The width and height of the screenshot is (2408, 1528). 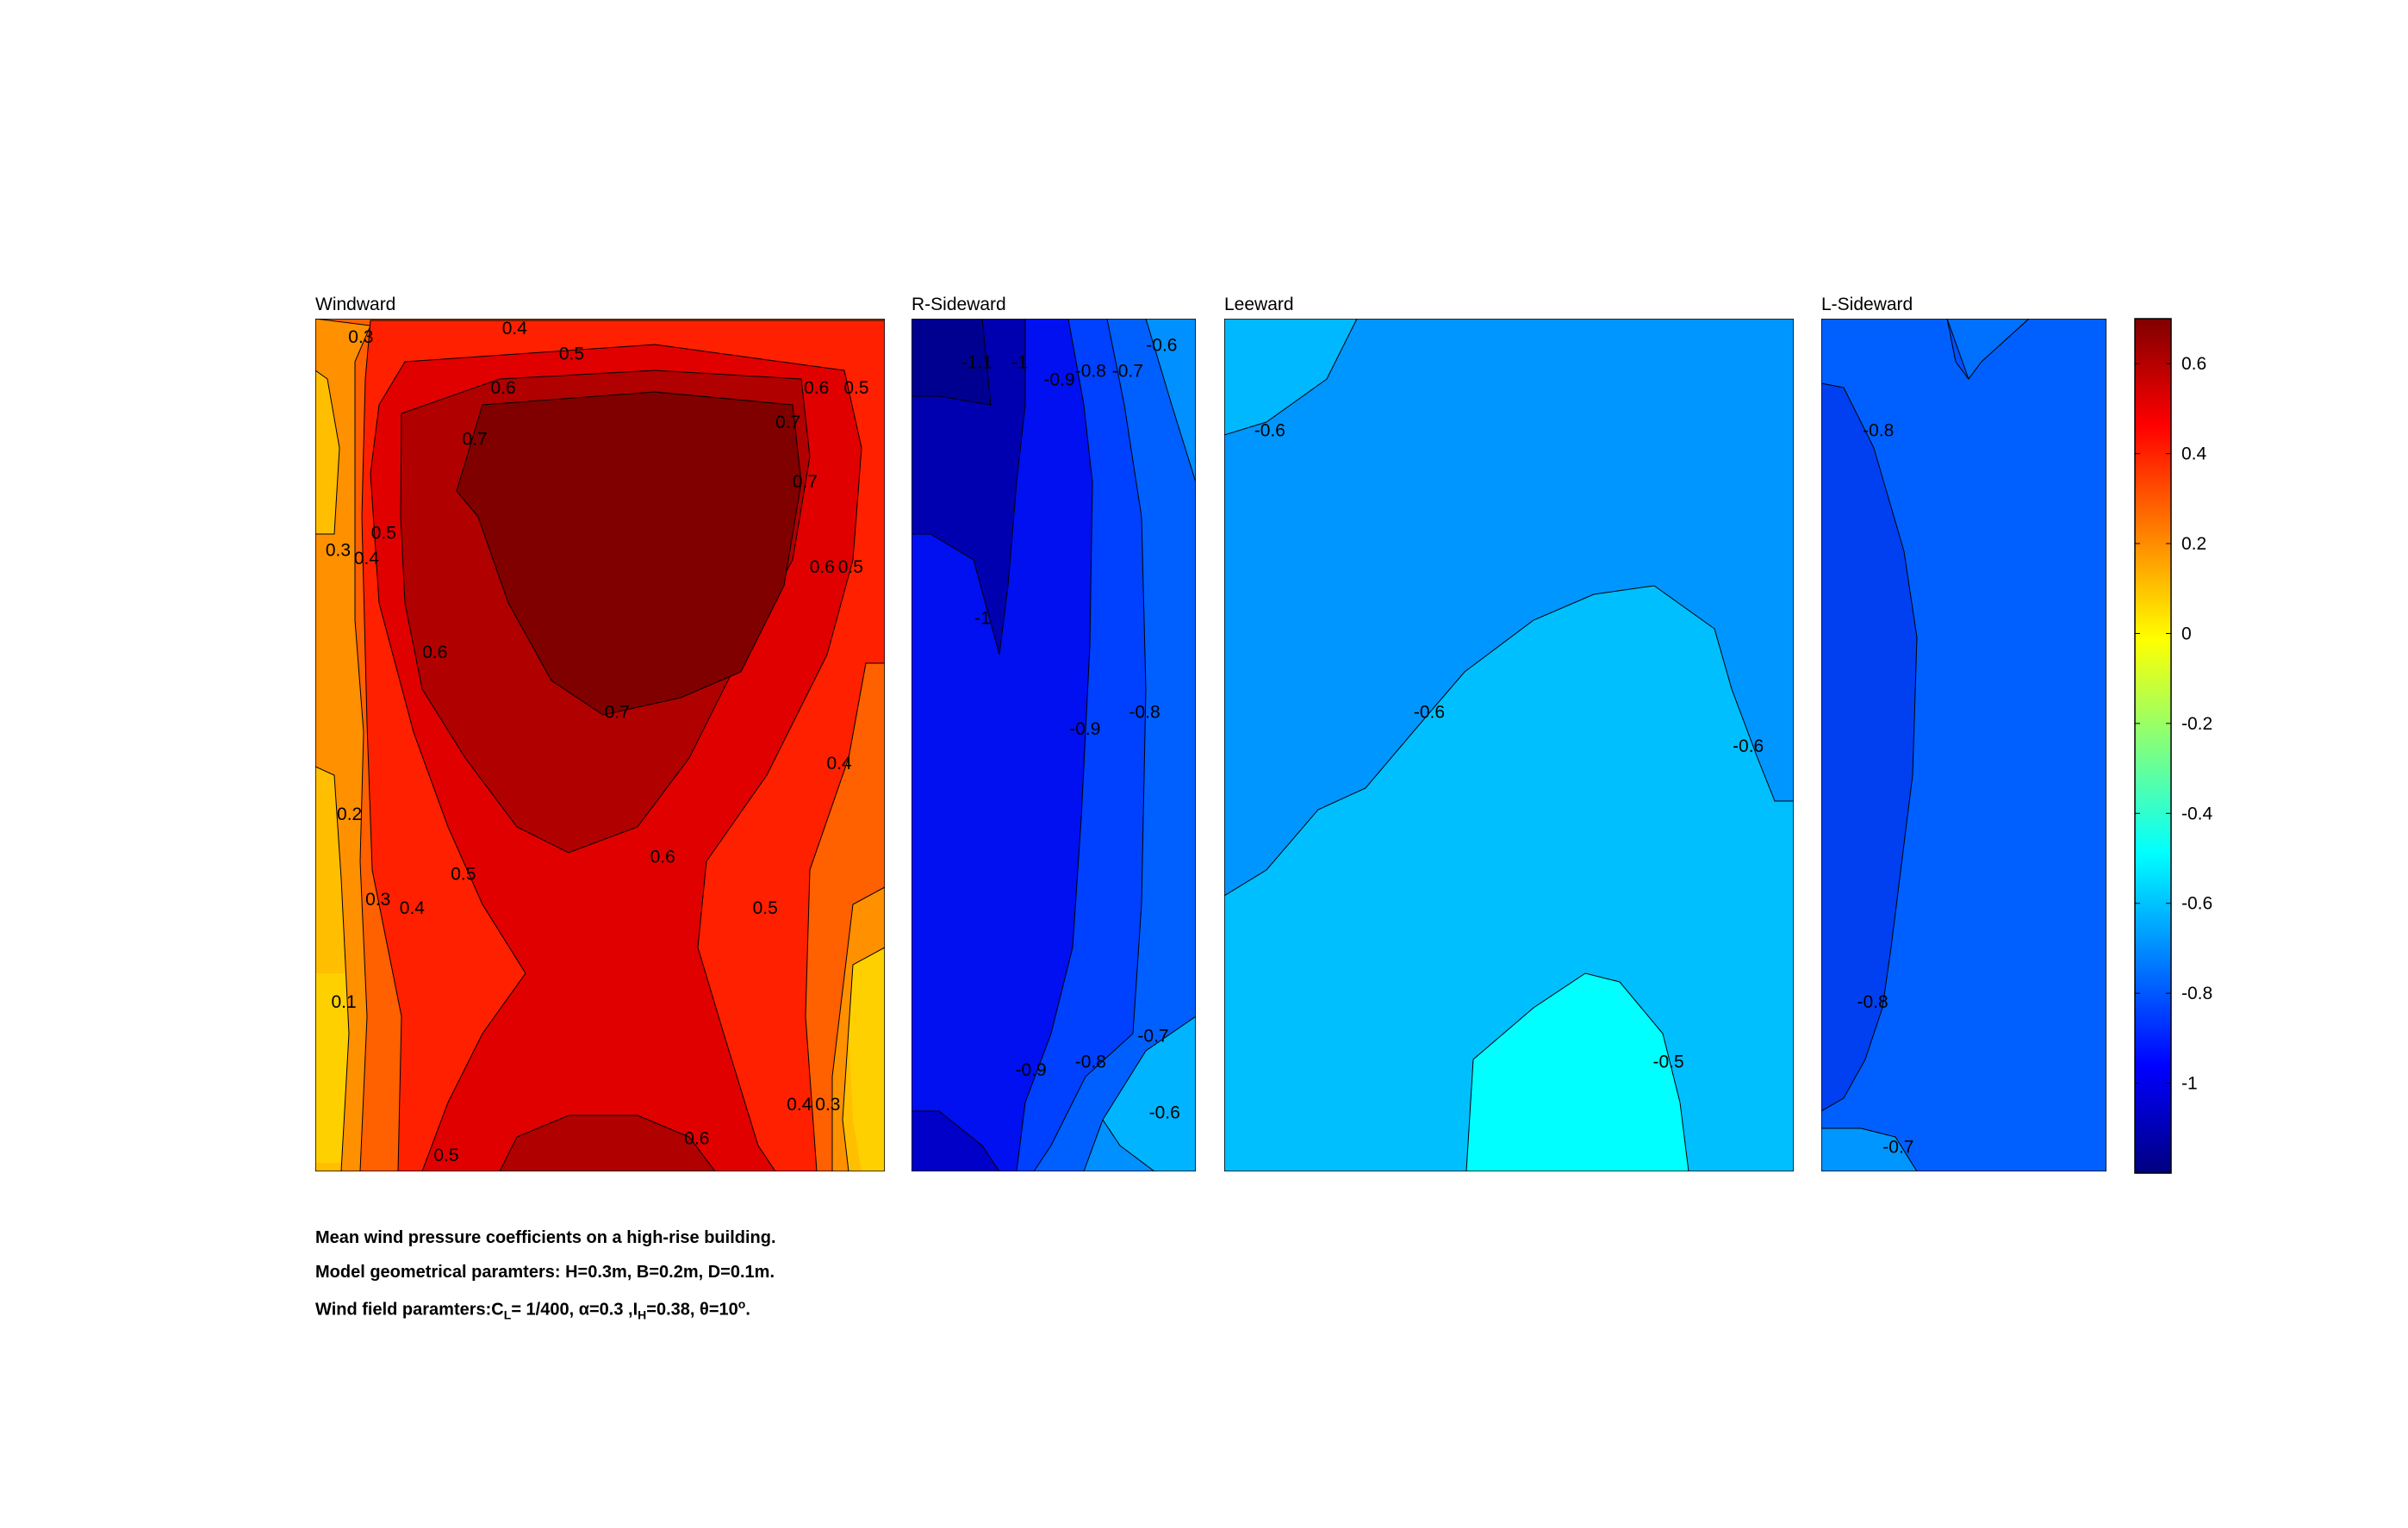 What do you see at coordinates (2153, 746) in the screenshot?
I see `colorbar` at bounding box center [2153, 746].